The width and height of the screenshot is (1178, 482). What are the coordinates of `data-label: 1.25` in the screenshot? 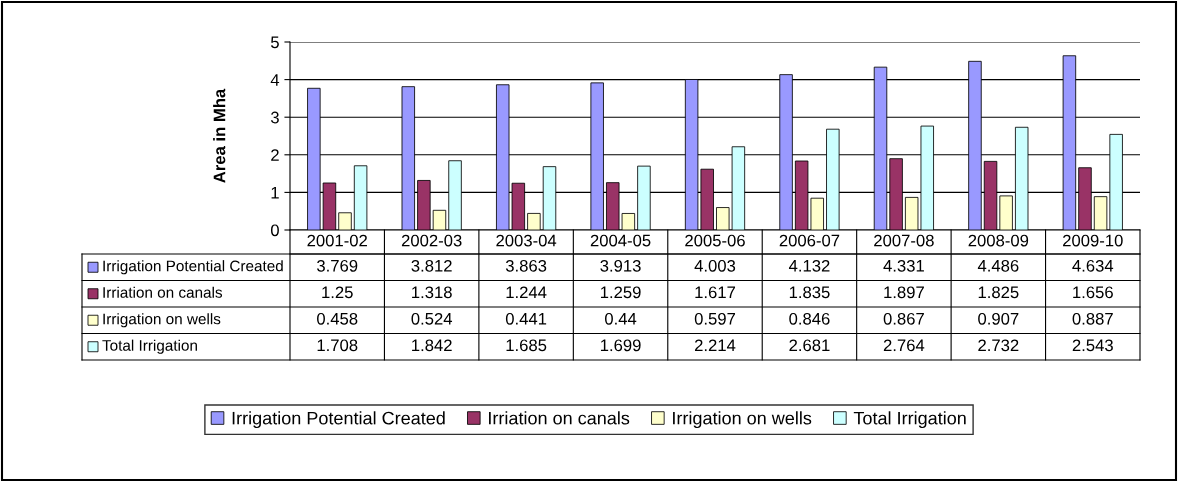 It's located at (337, 292).